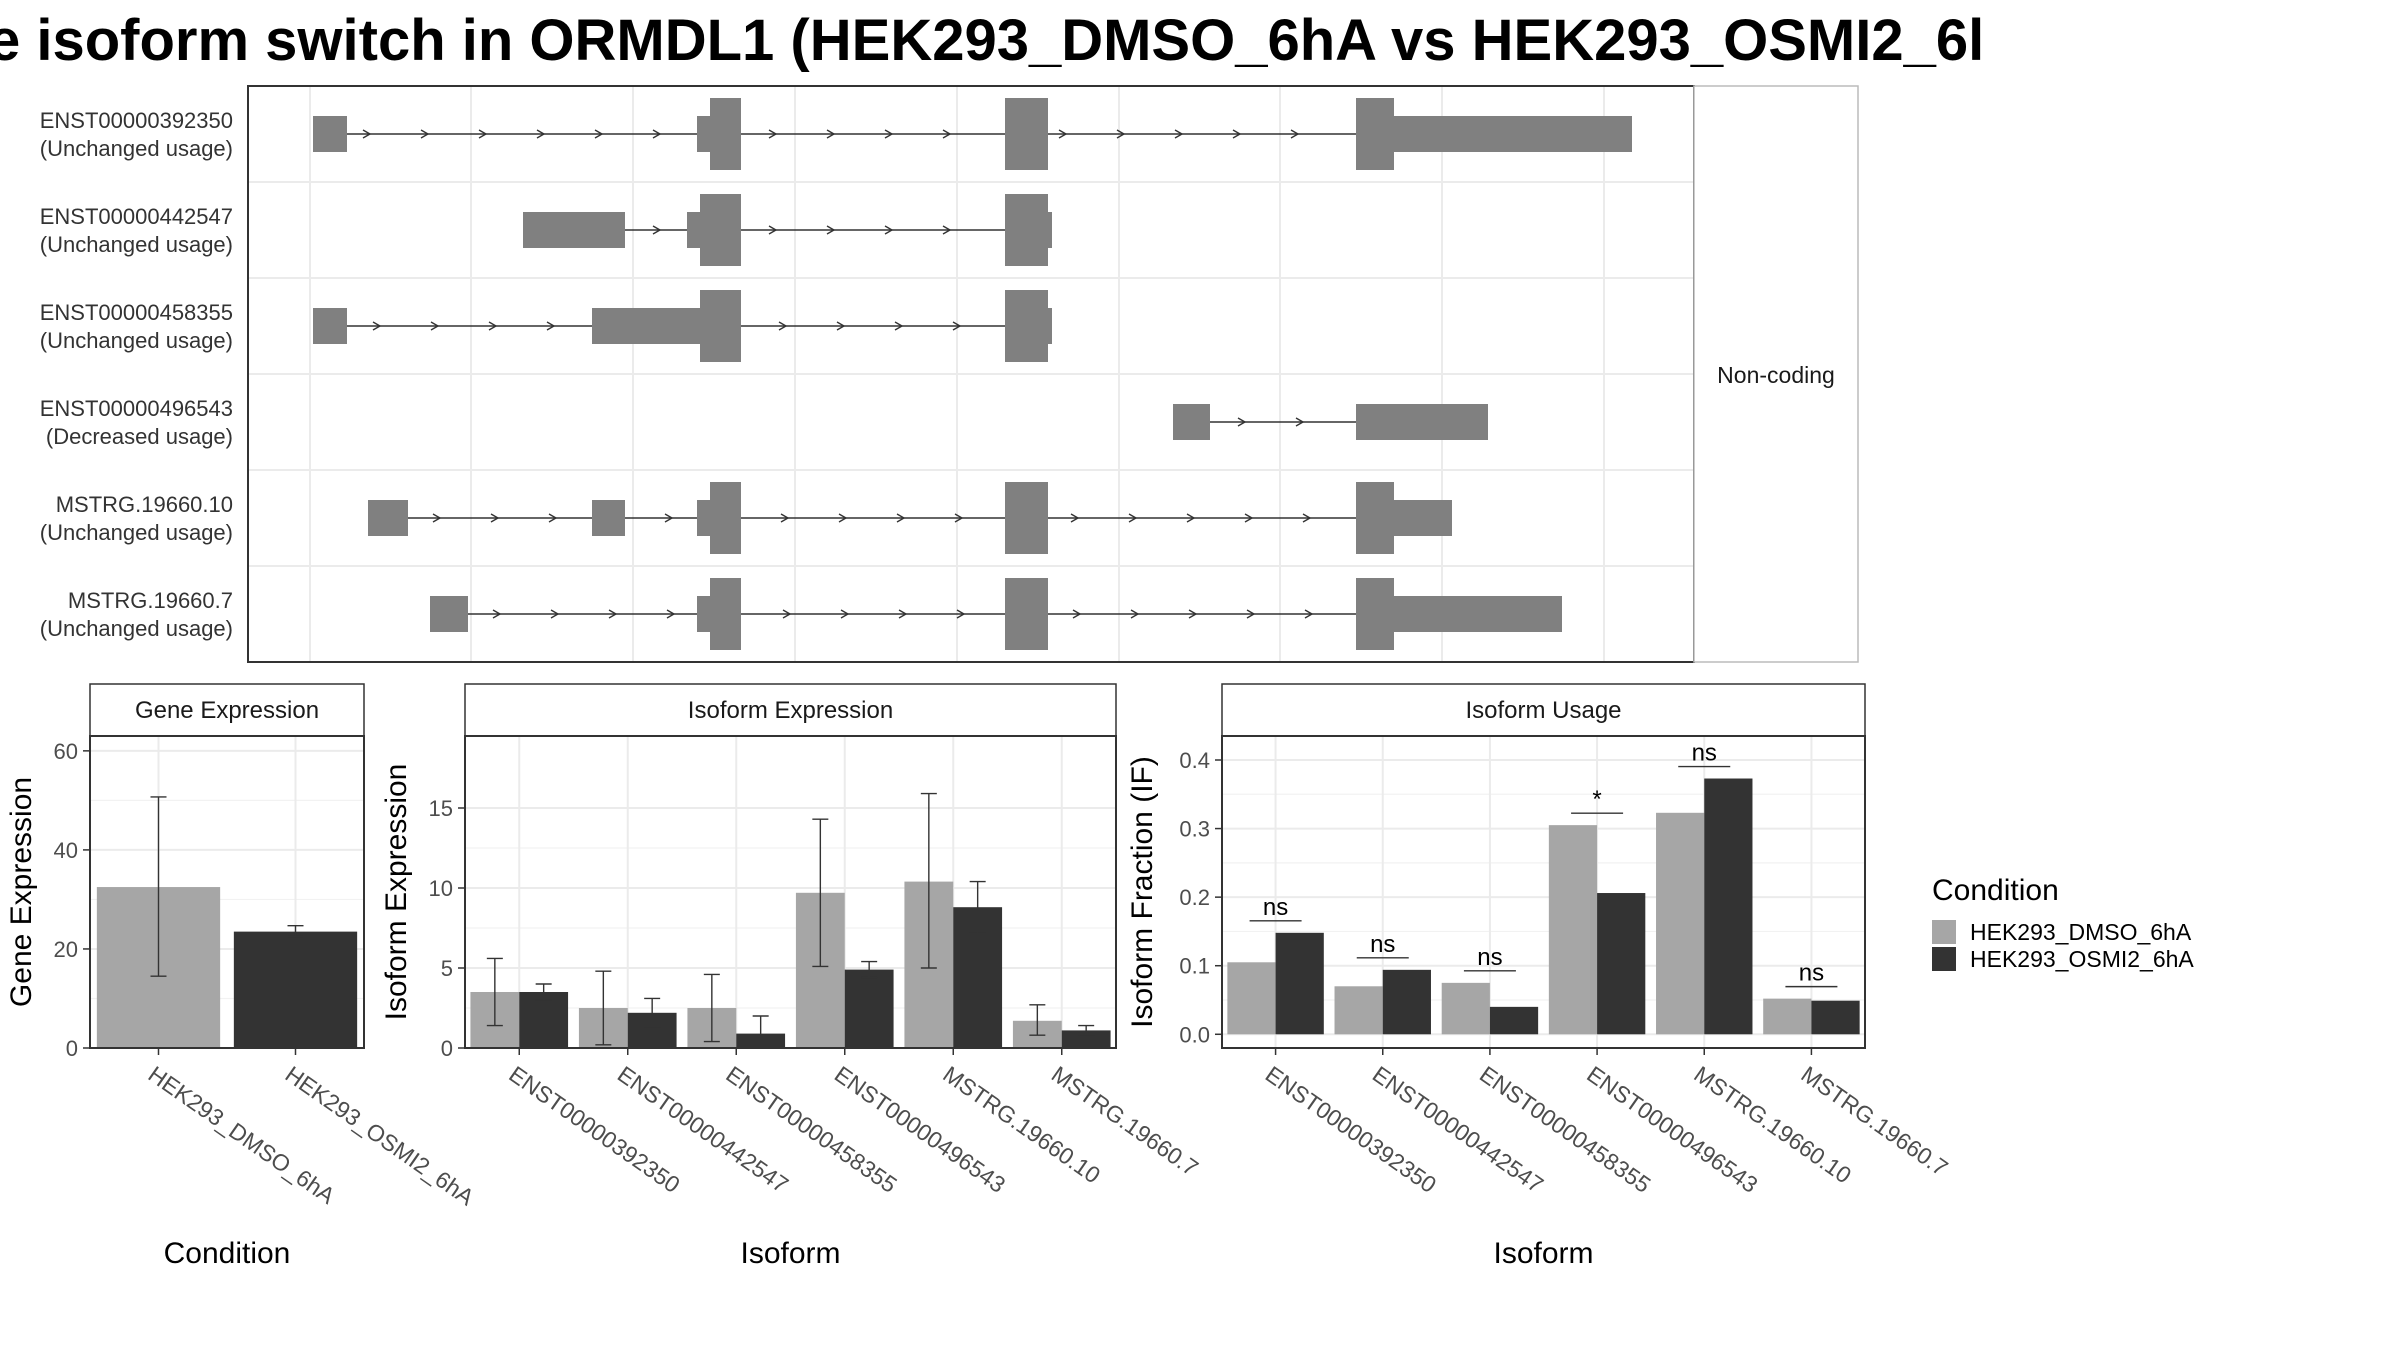 This screenshot has height=1350, width=2400. I want to click on structure-strip-box, so click(1776, 374).